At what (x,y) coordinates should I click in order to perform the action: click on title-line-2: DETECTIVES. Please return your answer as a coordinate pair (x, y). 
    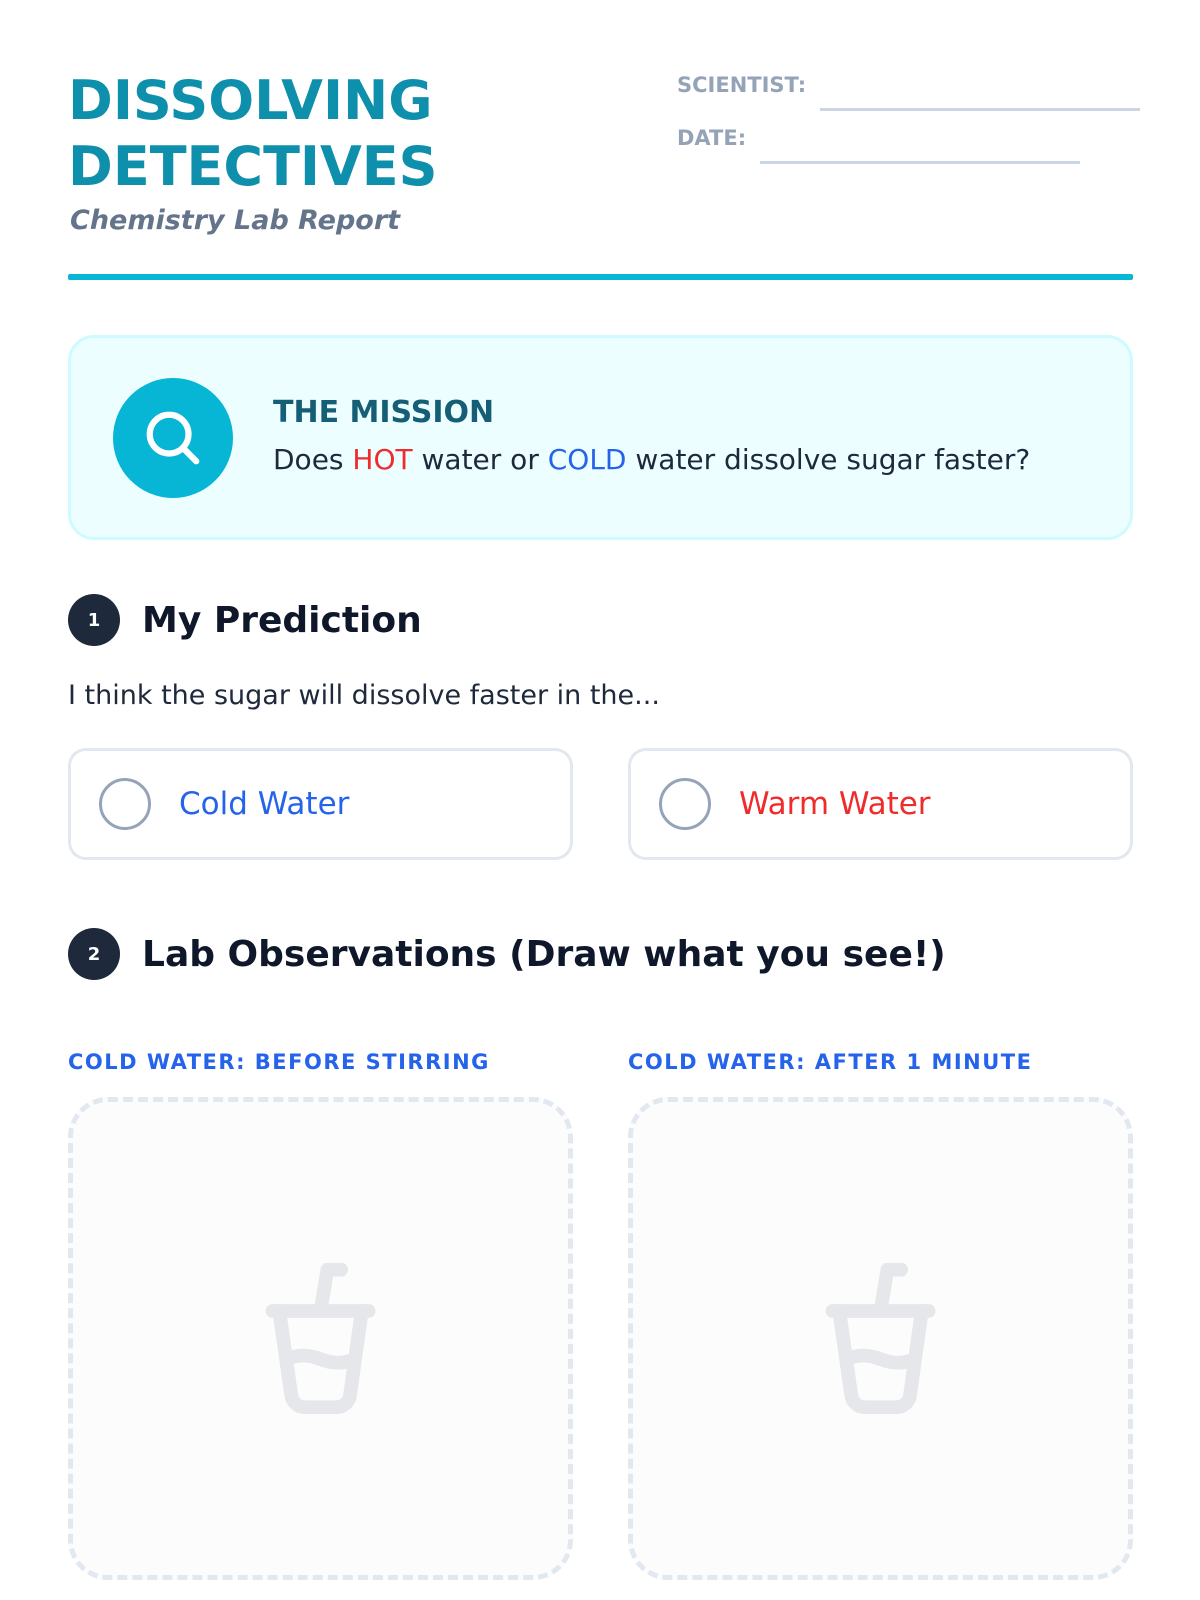
    Looking at the image, I should click on (253, 166).